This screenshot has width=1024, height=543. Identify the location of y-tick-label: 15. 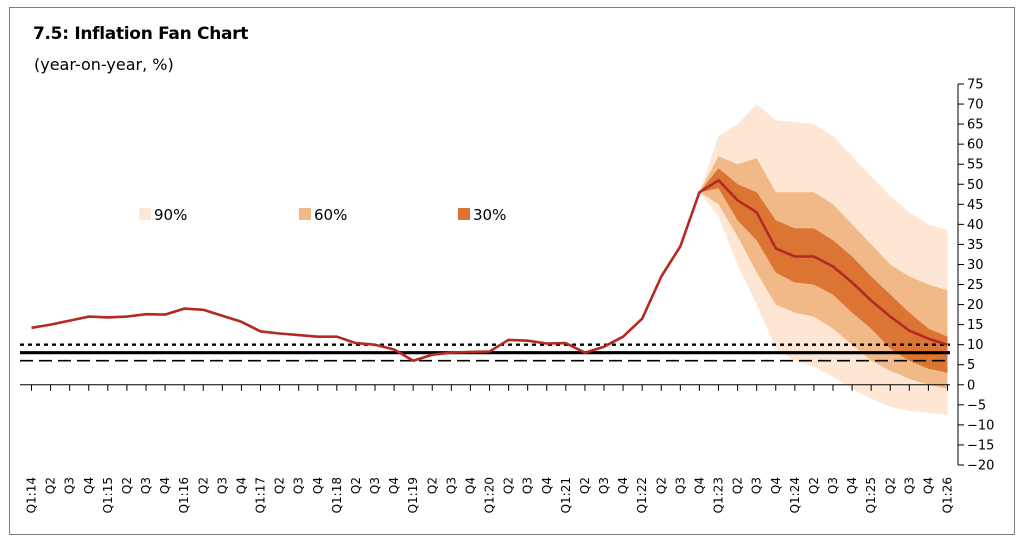
(975, 325).